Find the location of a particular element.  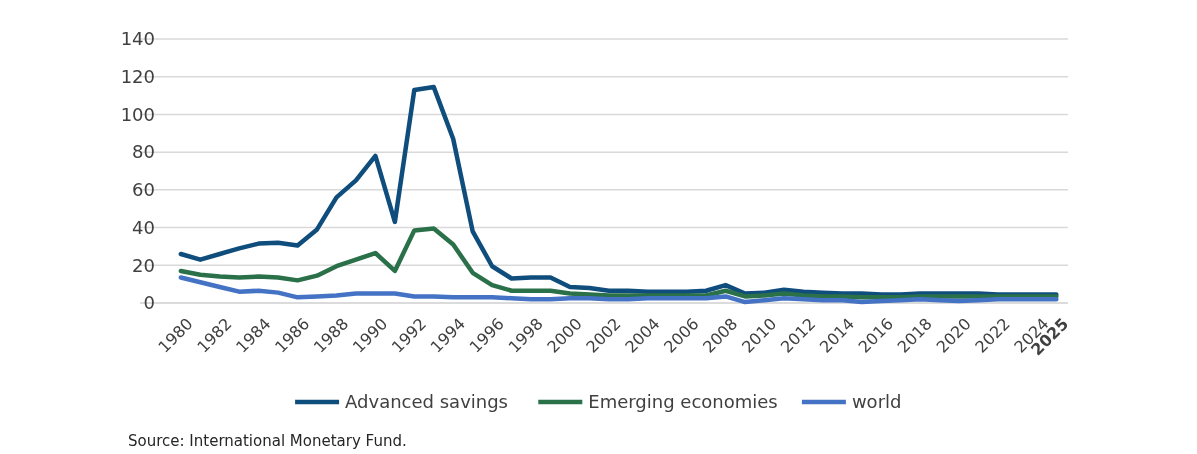

y-tick-label: 20 is located at coordinates (143, 265).